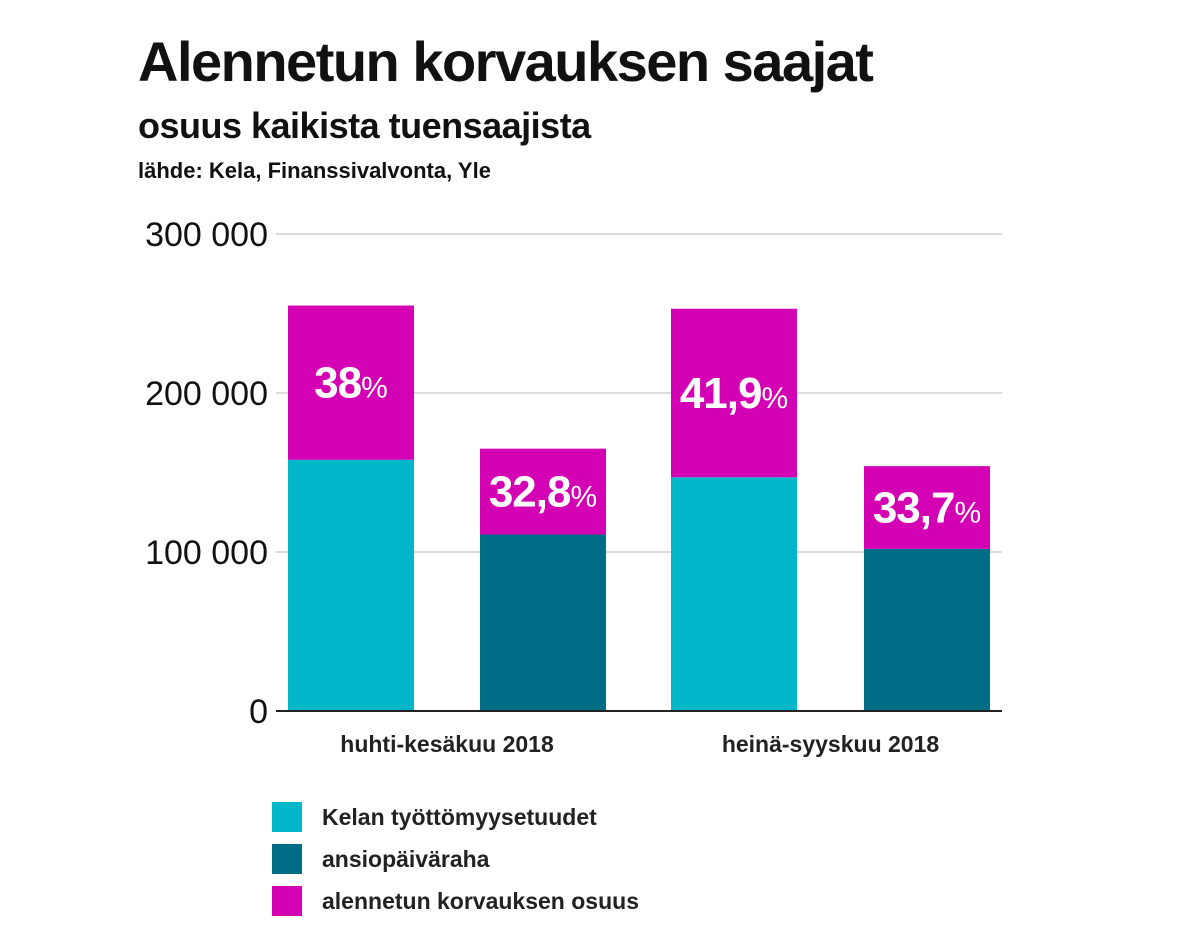  Describe the element at coordinates (206, 553) in the screenshot. I see `y-tick-label: 100 000` at that location.